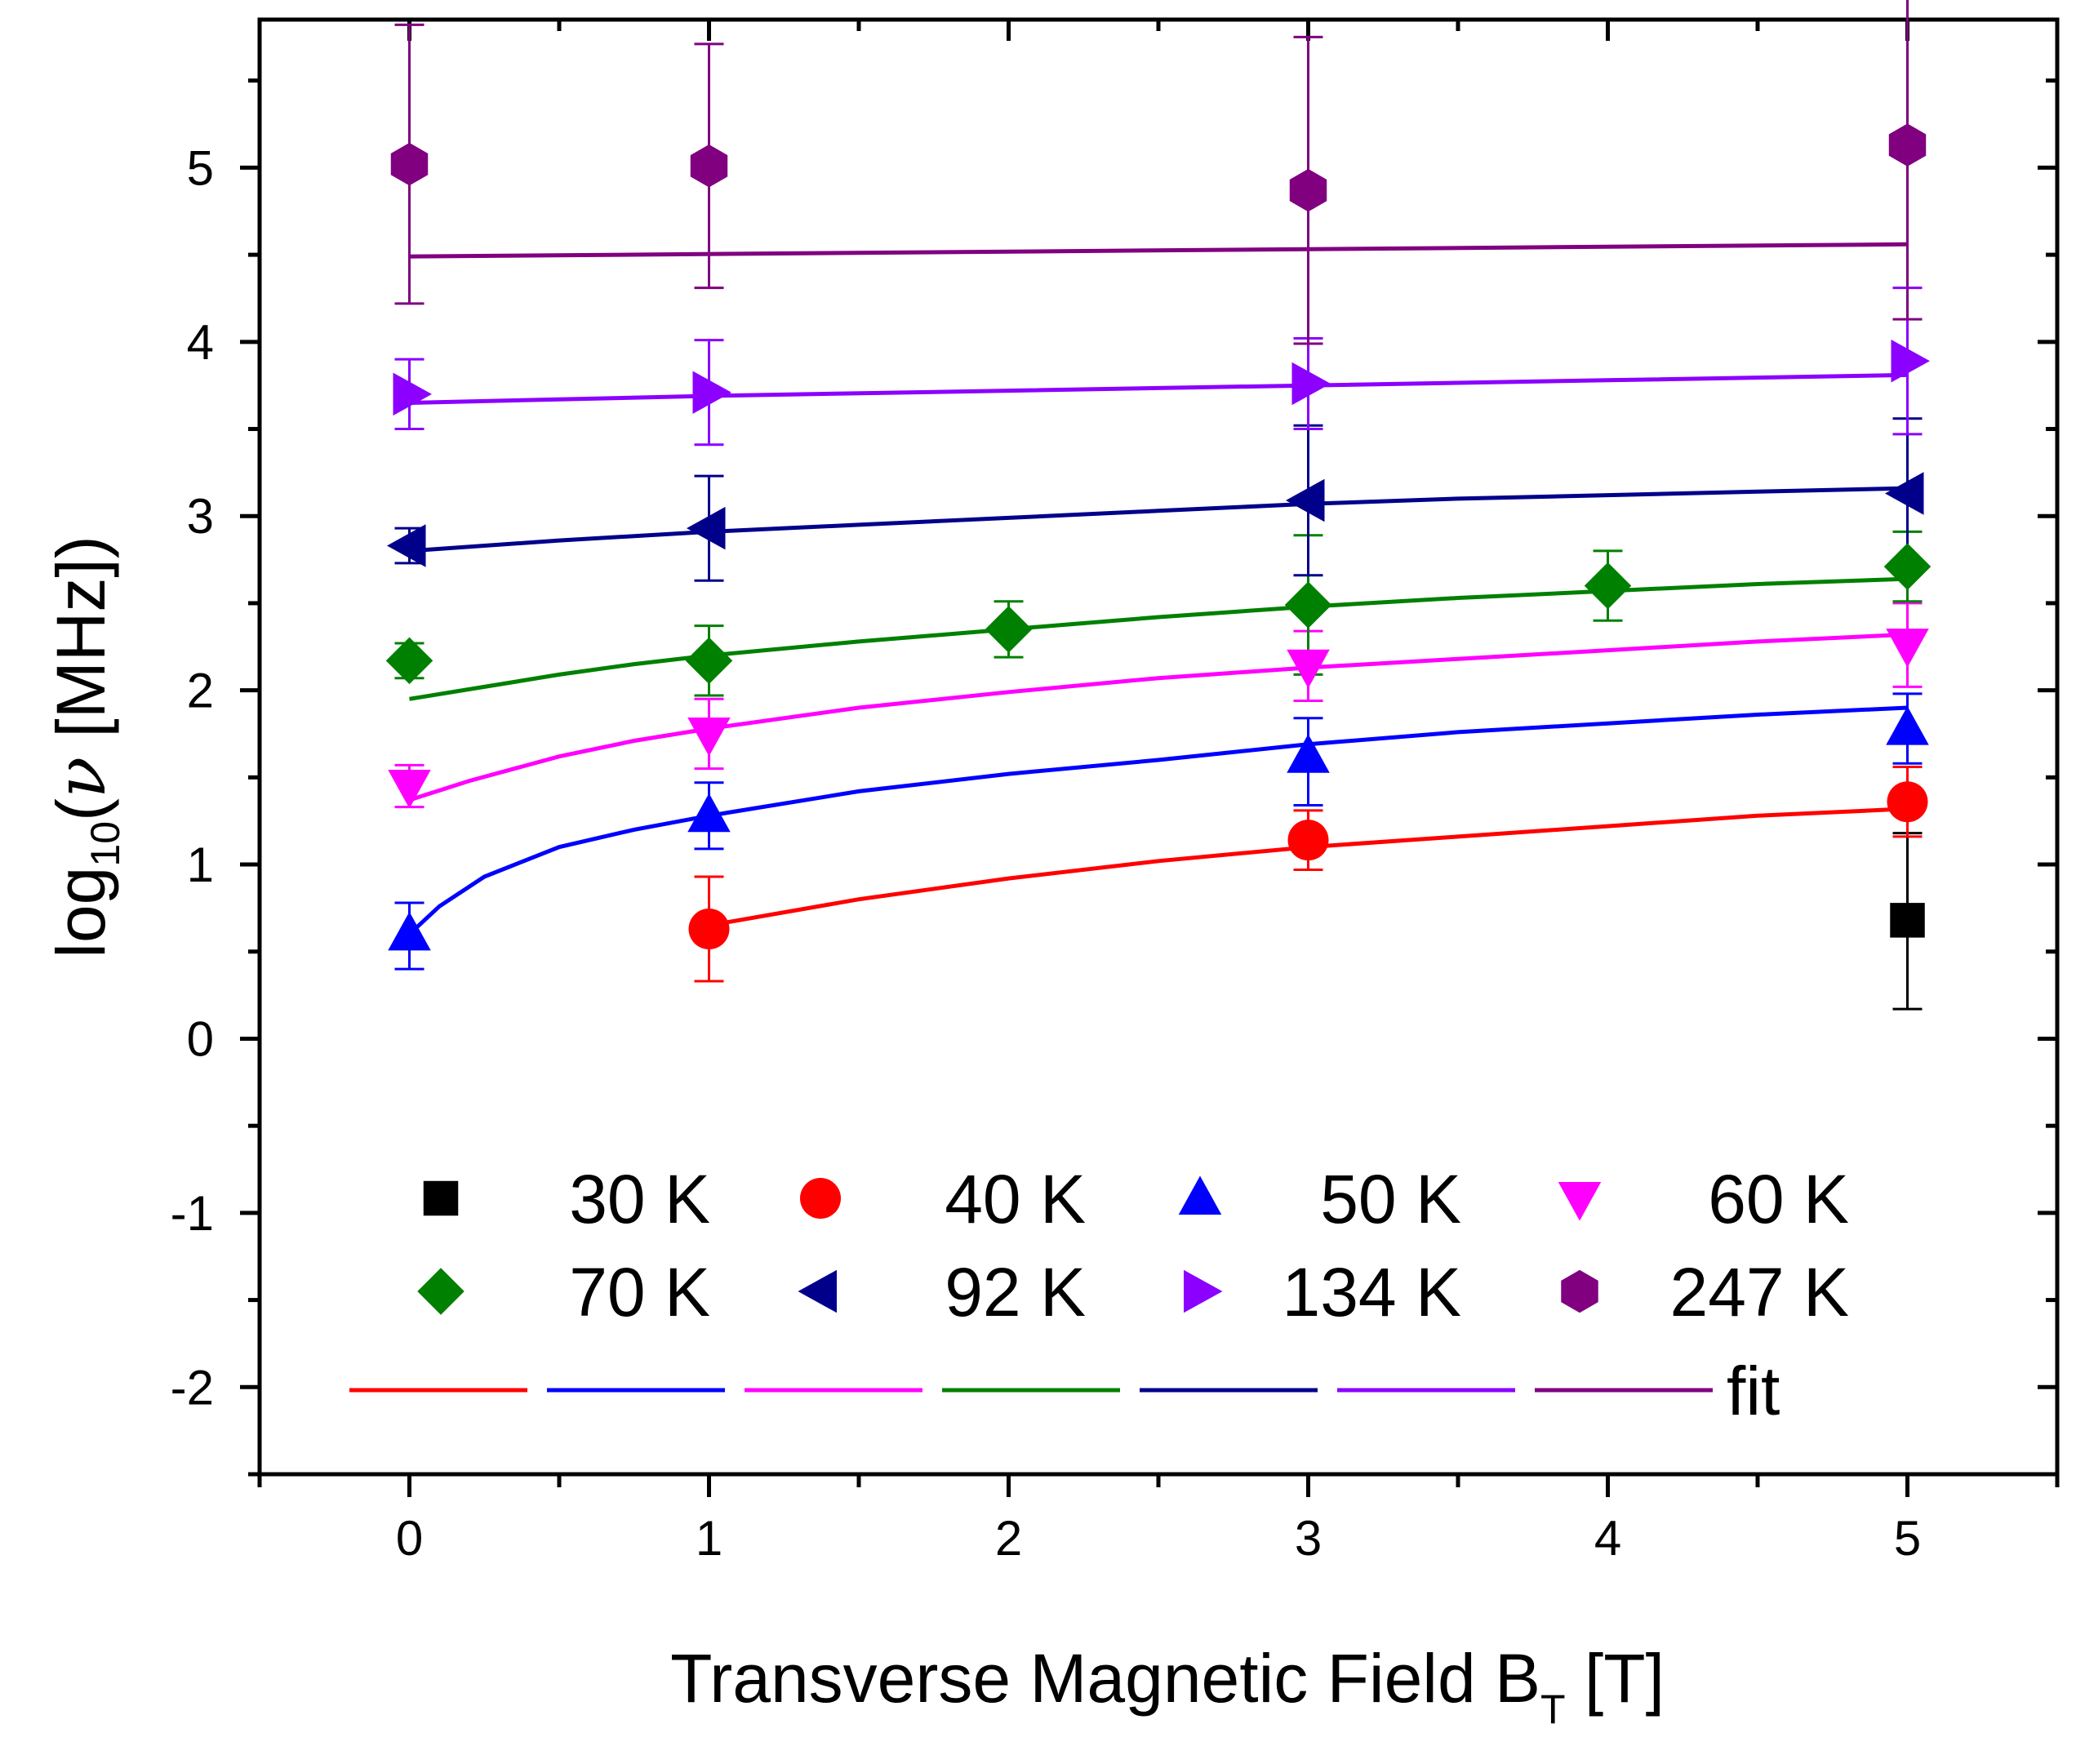  I want to click on legend-marker-50k, so click(1200, 1195).